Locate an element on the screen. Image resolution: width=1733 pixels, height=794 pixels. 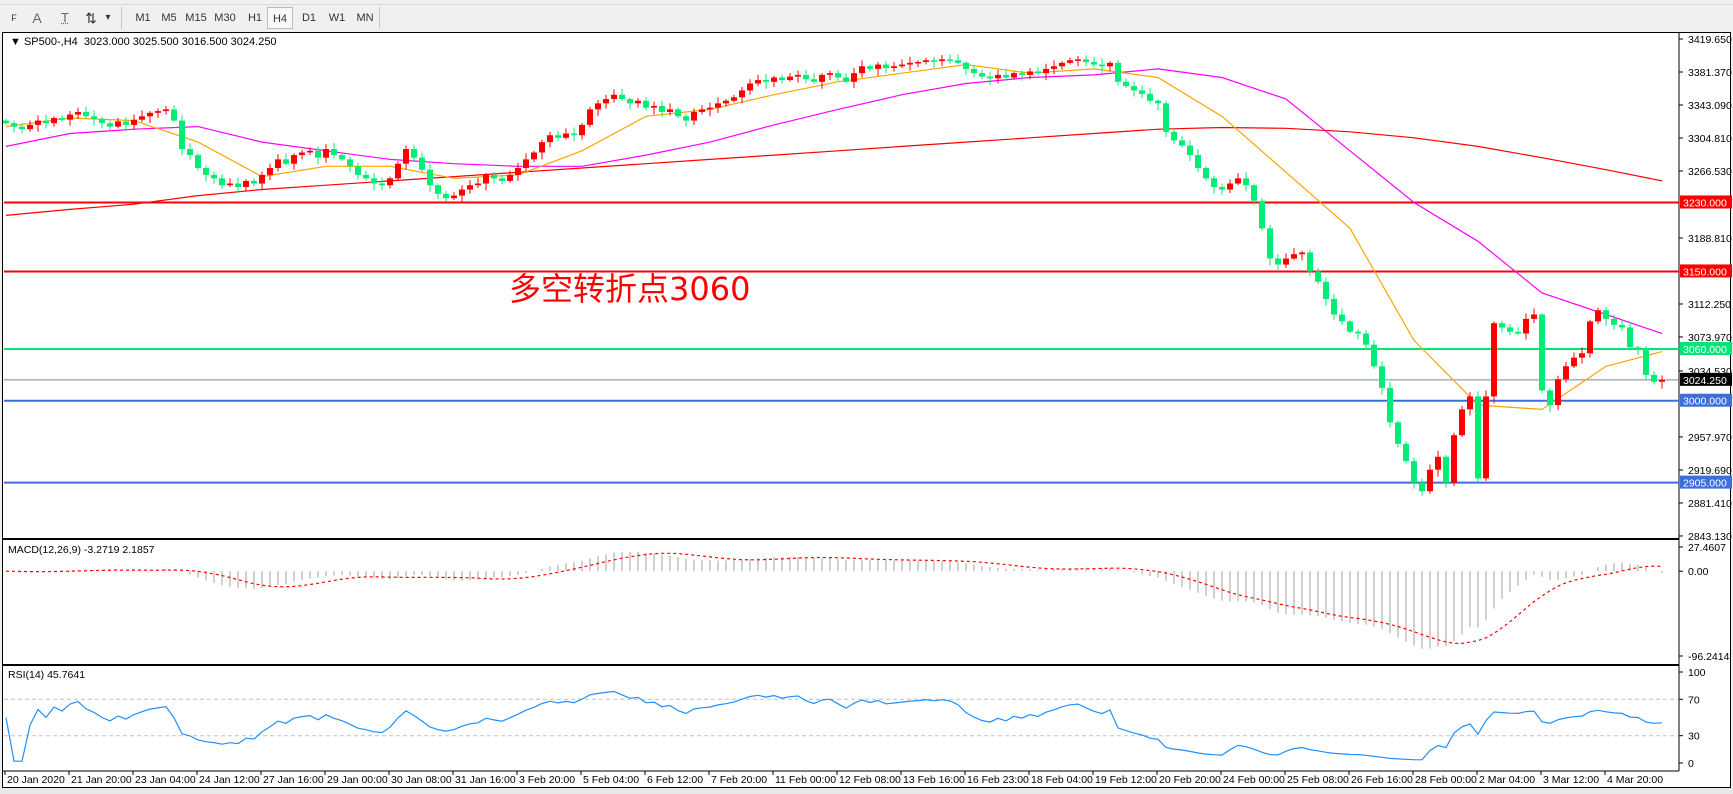
arrows-icon: ⇅ is located at coordinates (91, 18).